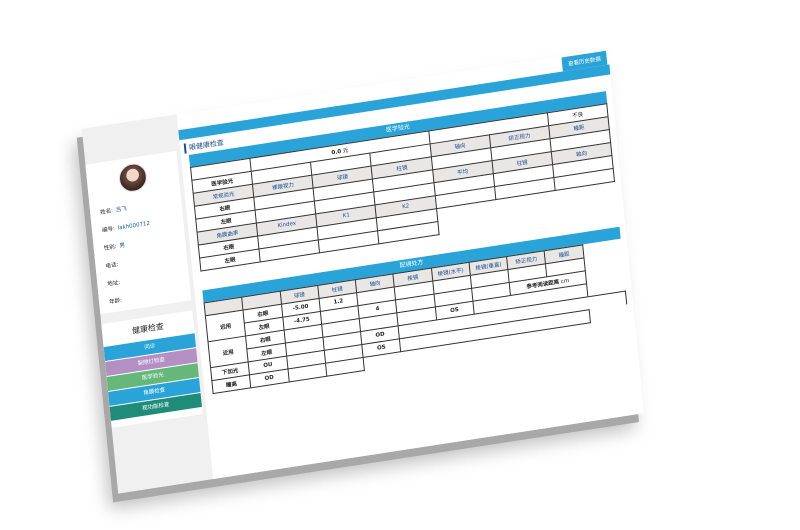 The image size is (800, 530). I want to click on id-label: 编号:, so click(108, 230).